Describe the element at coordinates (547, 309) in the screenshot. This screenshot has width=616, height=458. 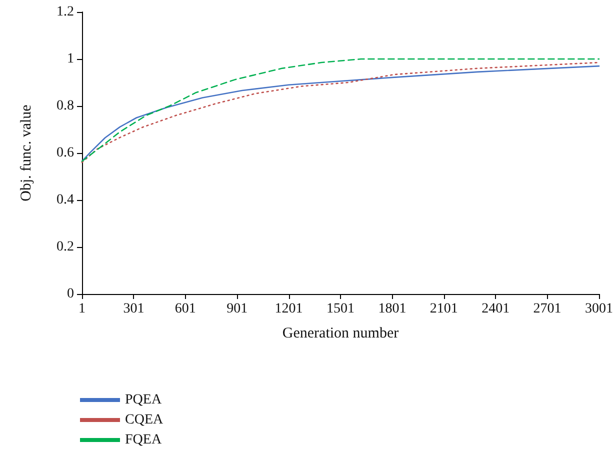
I see `x-tick-label: 2701` at that location.